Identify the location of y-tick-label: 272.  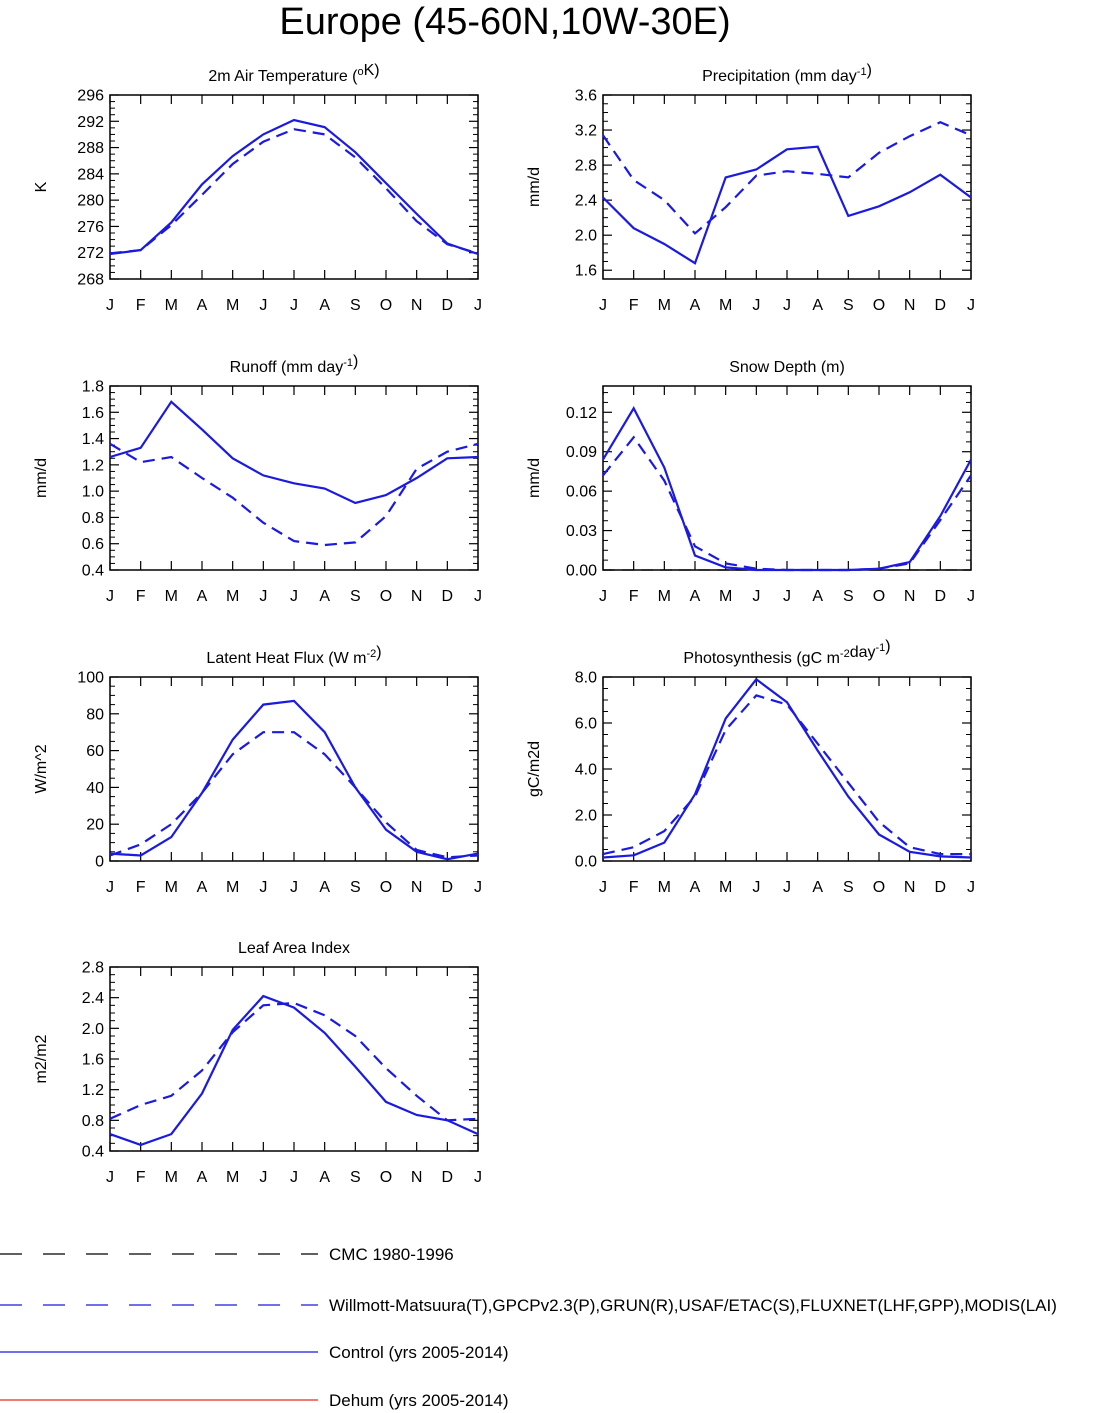
(90, 253).